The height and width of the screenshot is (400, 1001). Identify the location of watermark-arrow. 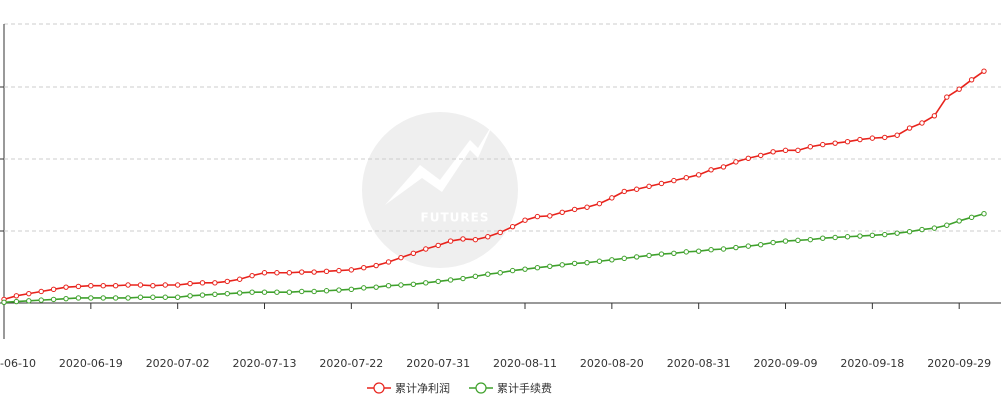
(442, 158).